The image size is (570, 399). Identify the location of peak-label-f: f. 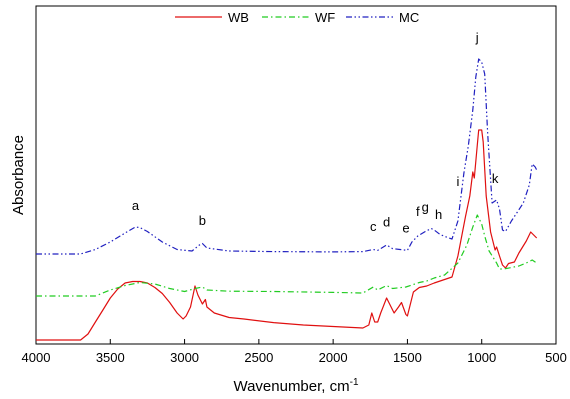
(418, 211).